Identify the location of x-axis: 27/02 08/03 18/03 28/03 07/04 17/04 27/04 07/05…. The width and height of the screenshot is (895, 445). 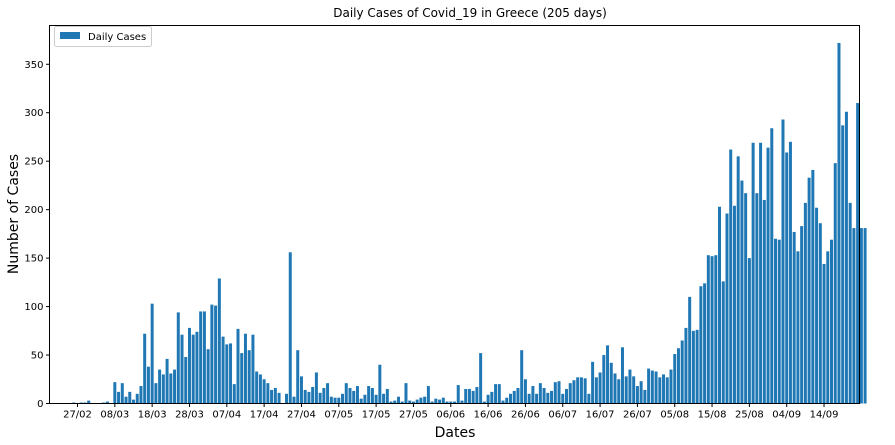
(450, 412).